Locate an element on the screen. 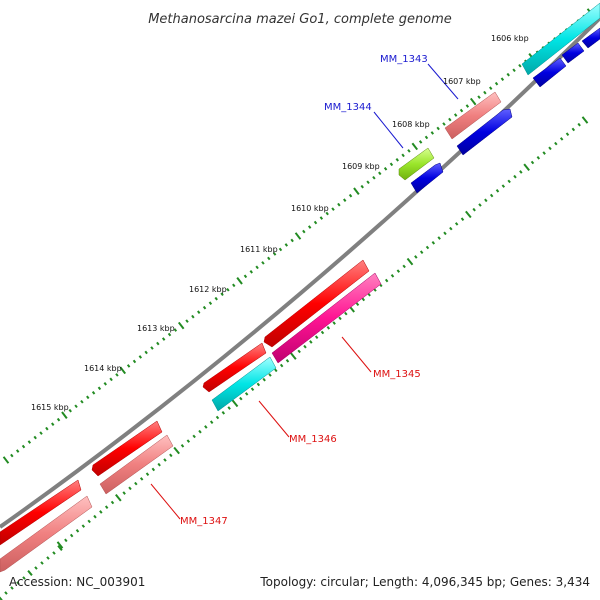 The image size is (600, 600). gene-label-mm1344: MM_1344 is located at coordinates (348, 107).